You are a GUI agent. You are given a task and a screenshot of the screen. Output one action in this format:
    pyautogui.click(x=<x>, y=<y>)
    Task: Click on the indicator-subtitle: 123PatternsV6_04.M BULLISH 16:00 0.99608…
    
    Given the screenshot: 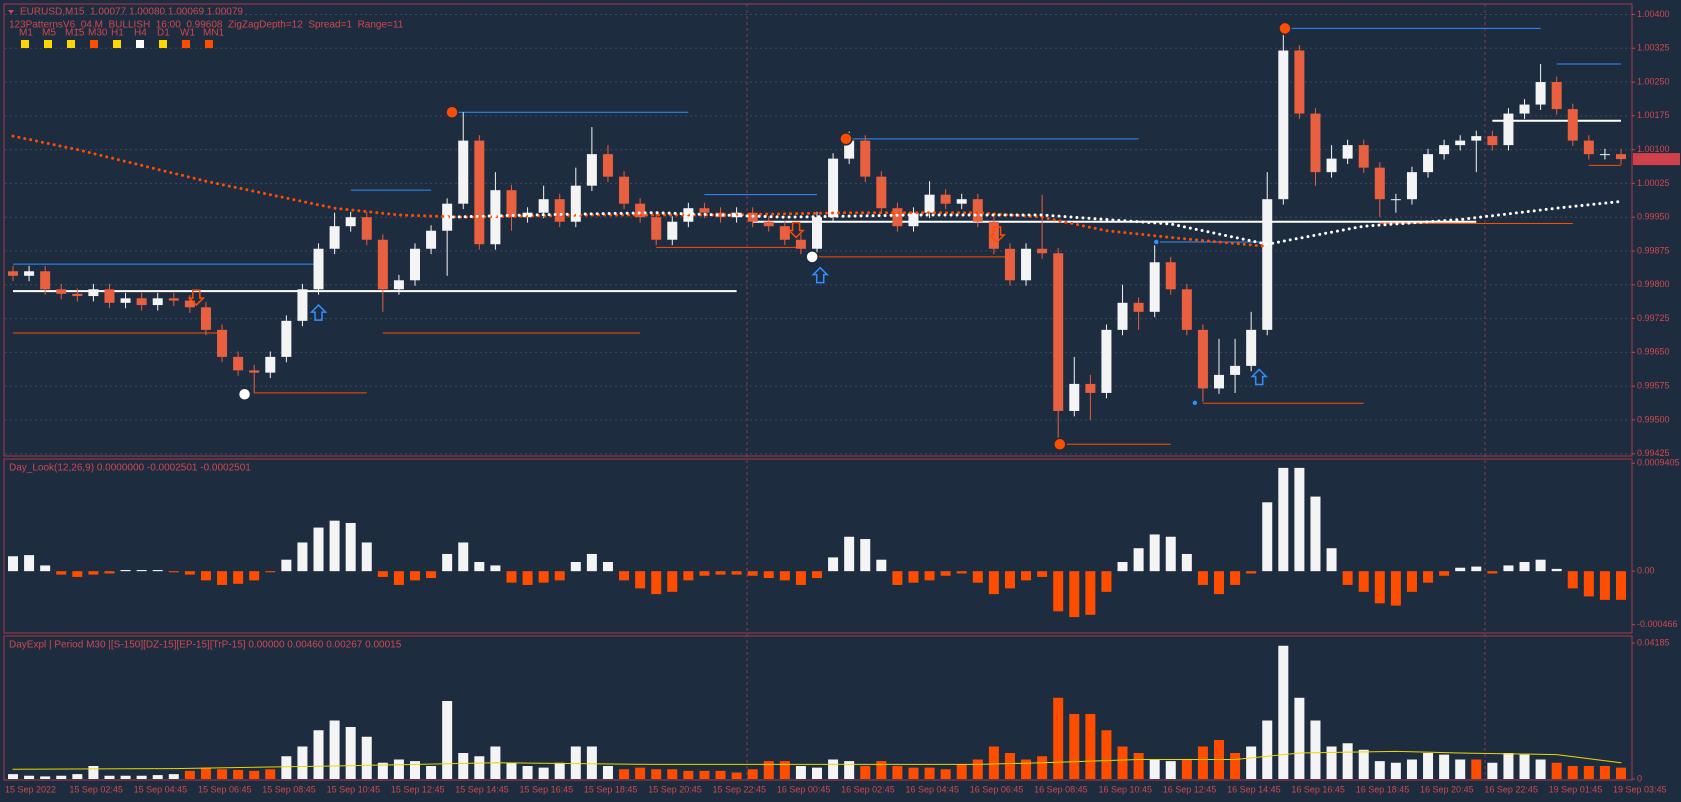 What is the action you would take?
    pyautogui.click(x=206, y=25)
    